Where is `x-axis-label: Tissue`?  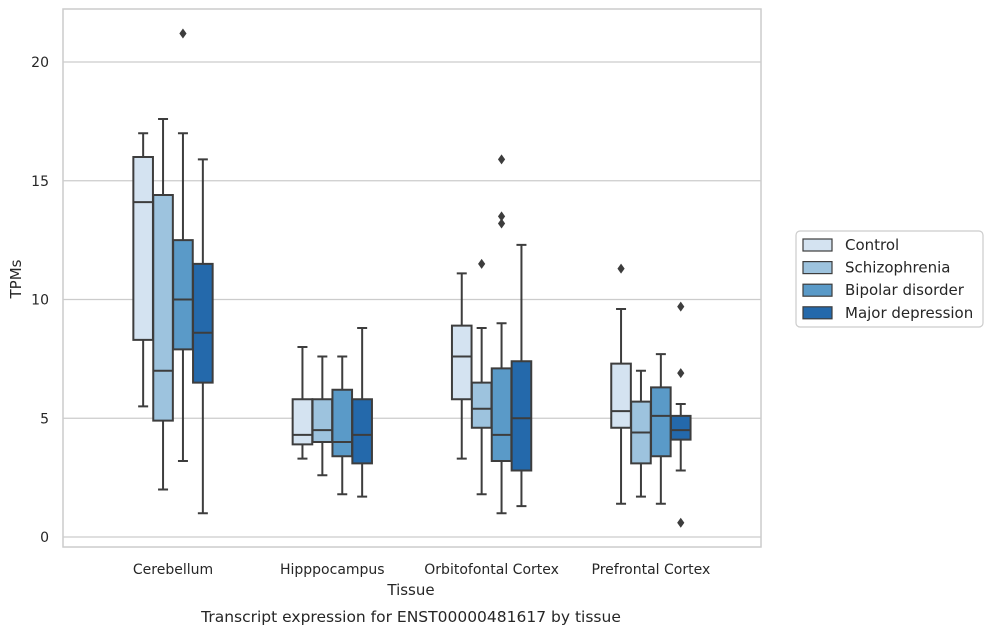 x-axis-label: Tissue is located at coordinates (410, 590).